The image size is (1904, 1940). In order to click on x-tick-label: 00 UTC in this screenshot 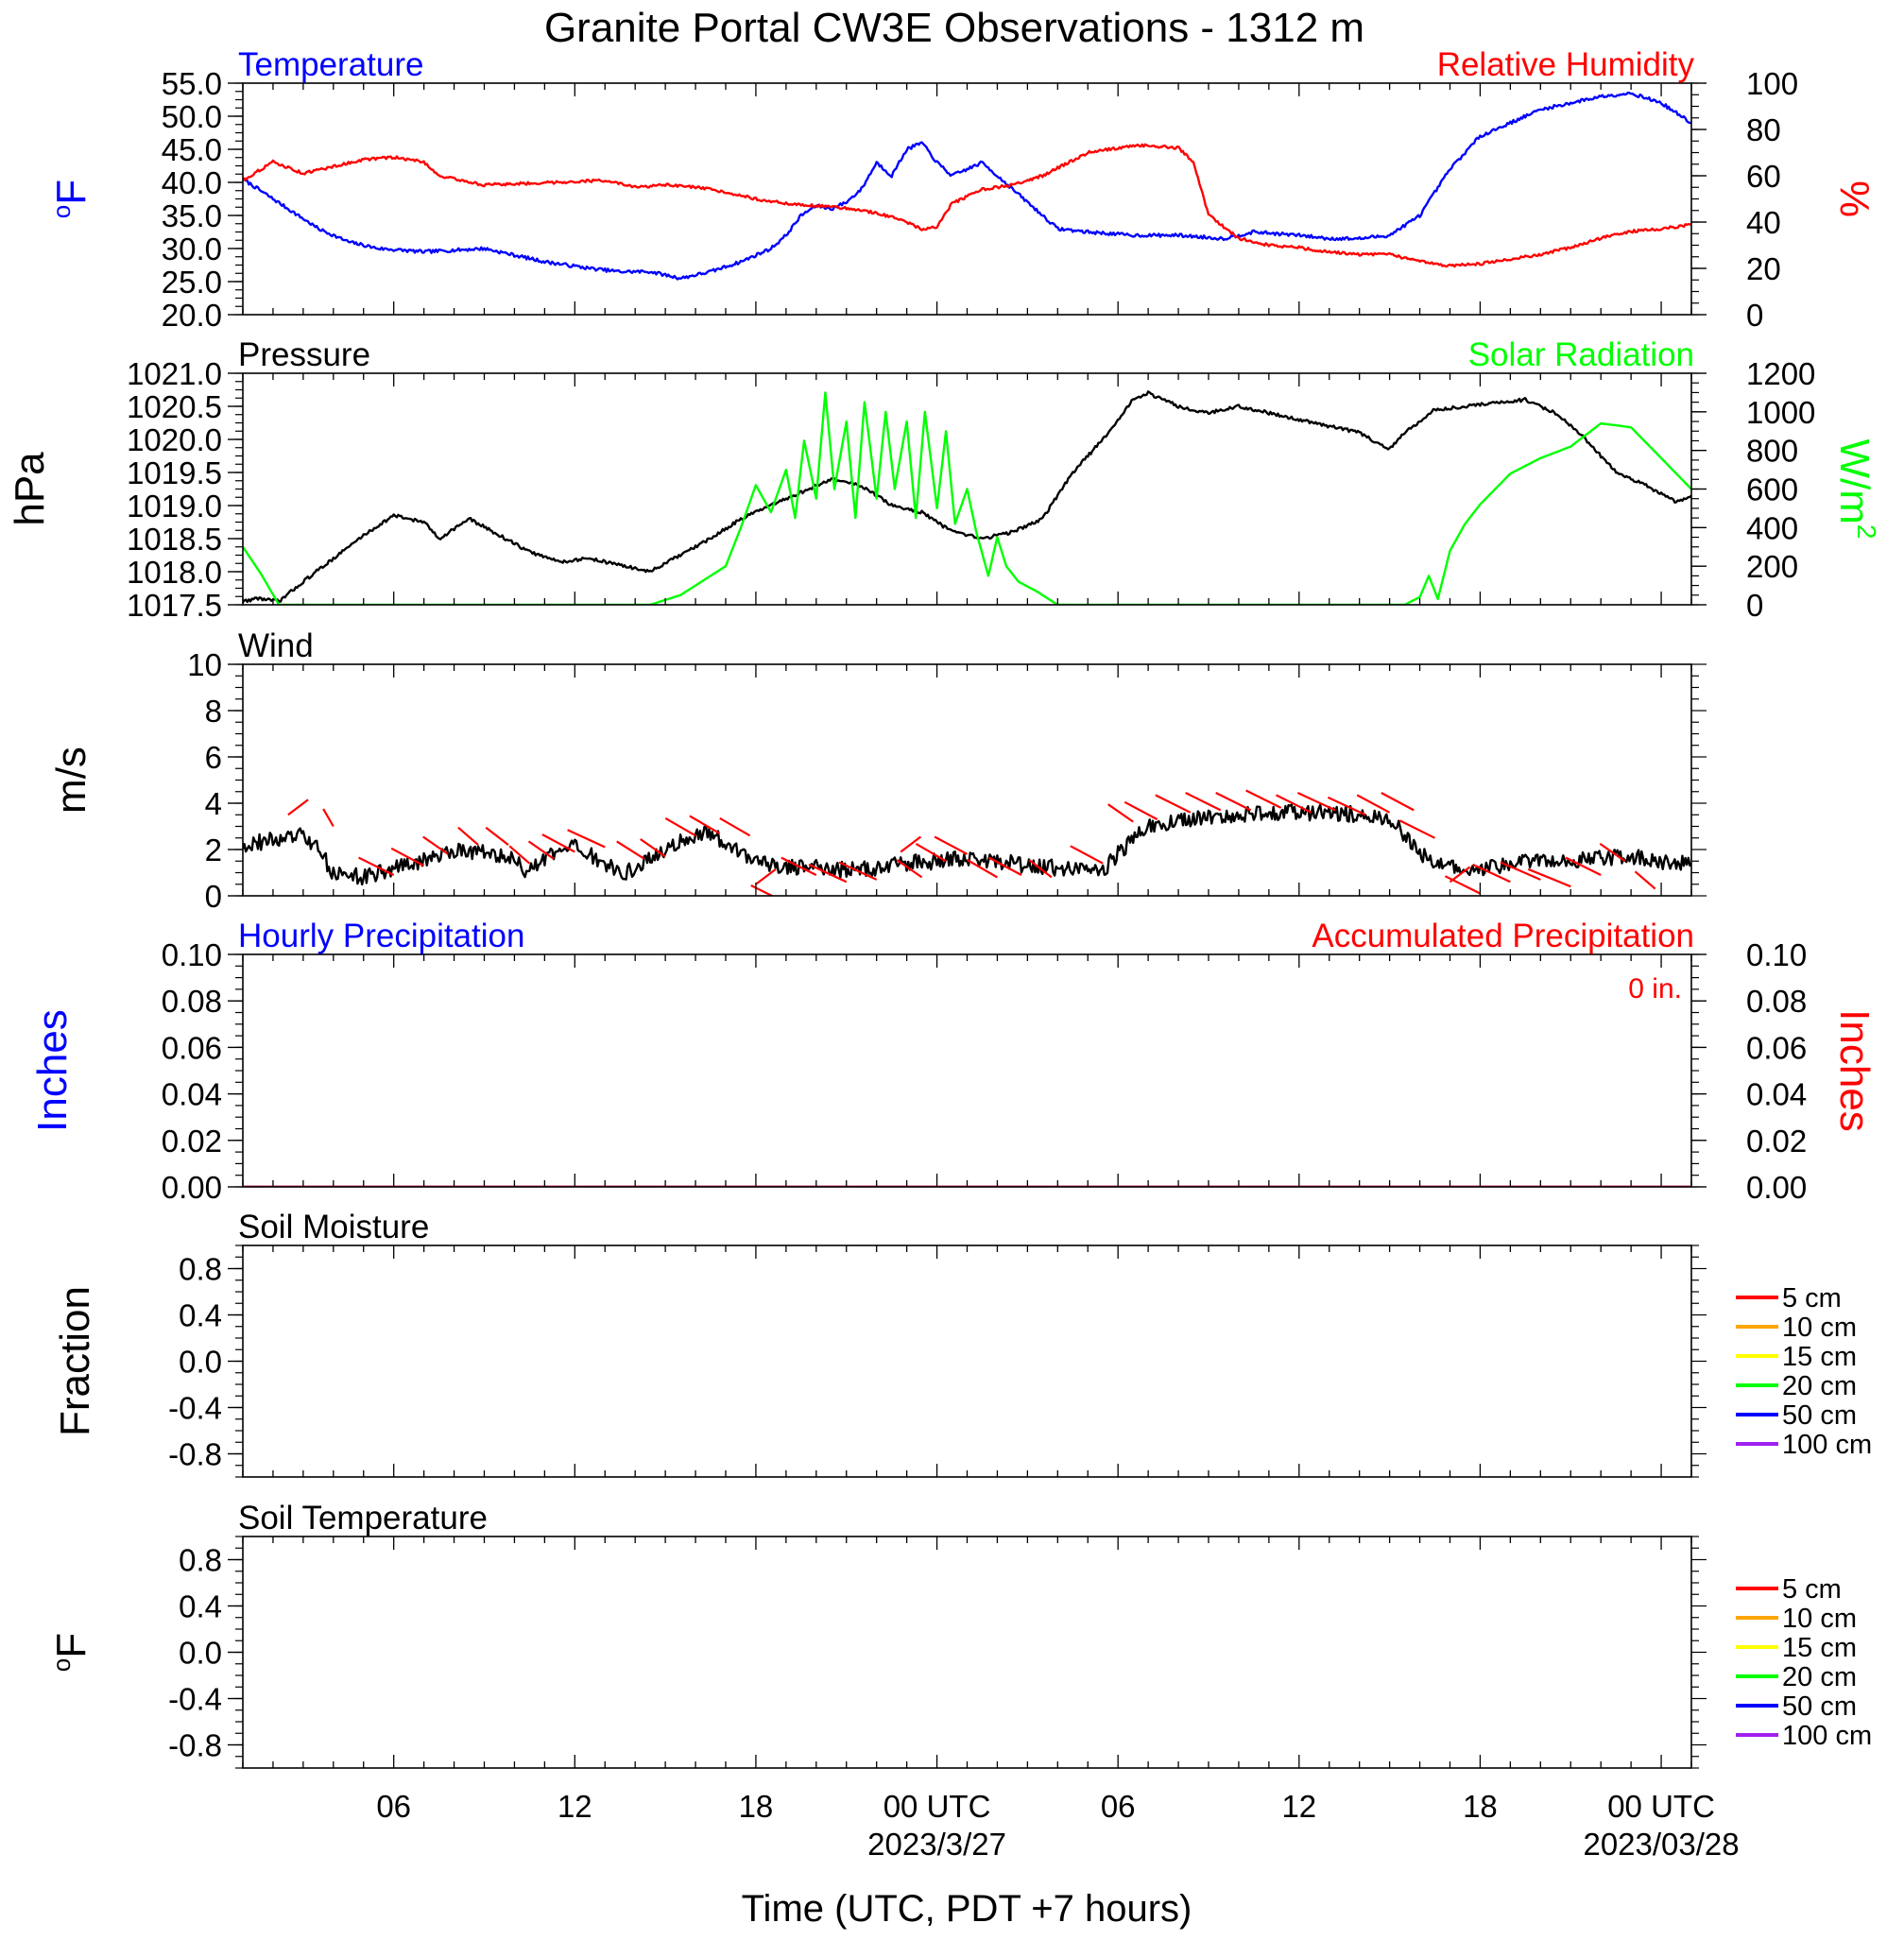, I will do `click(1661, 1806)`.